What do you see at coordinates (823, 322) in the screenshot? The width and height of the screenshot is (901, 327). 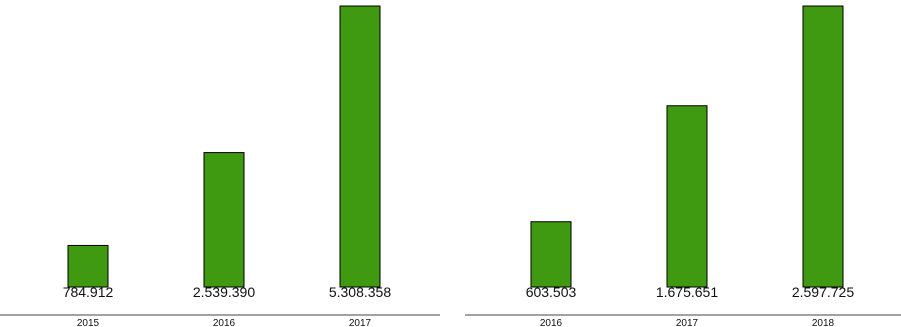 I see `tick-label-2018: 2018` at bounding box center [823, 322].